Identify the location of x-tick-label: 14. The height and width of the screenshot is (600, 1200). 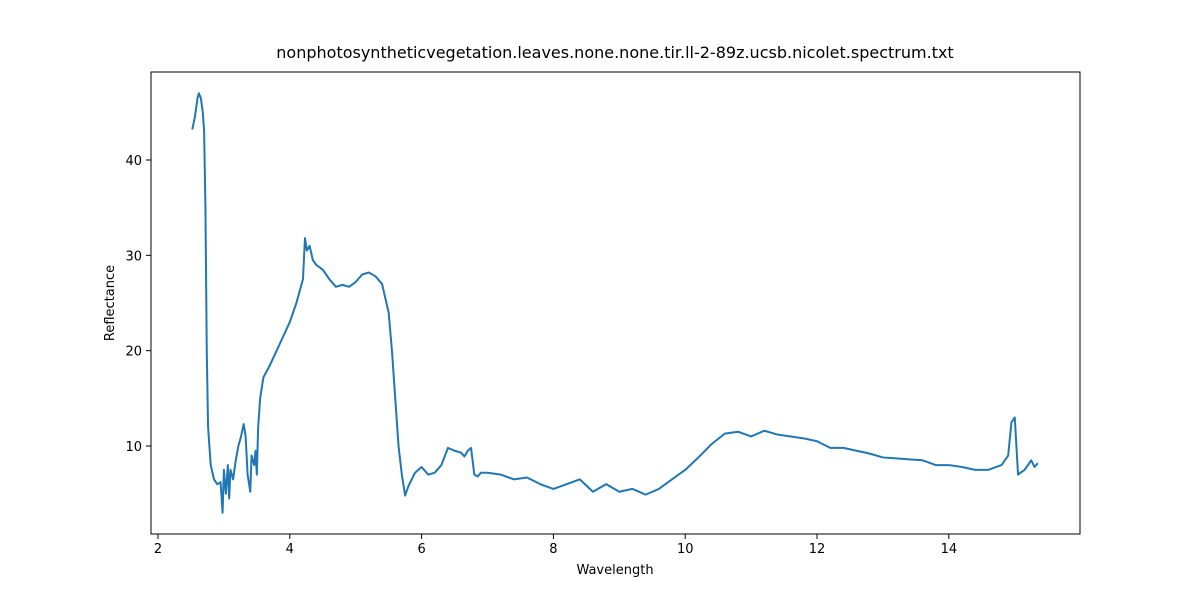
(949, 549).